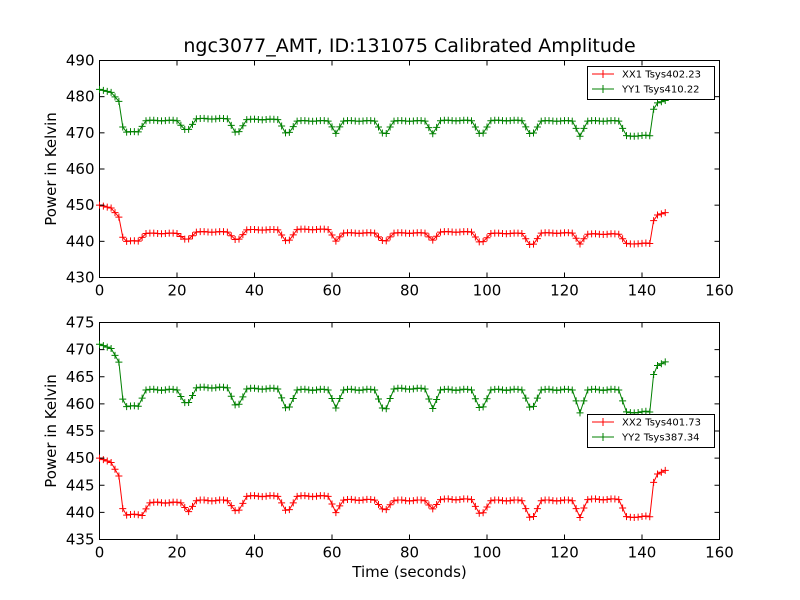  I want to click on legend-xx2-label: XX2 Tsys401.73, so click(661, 423).